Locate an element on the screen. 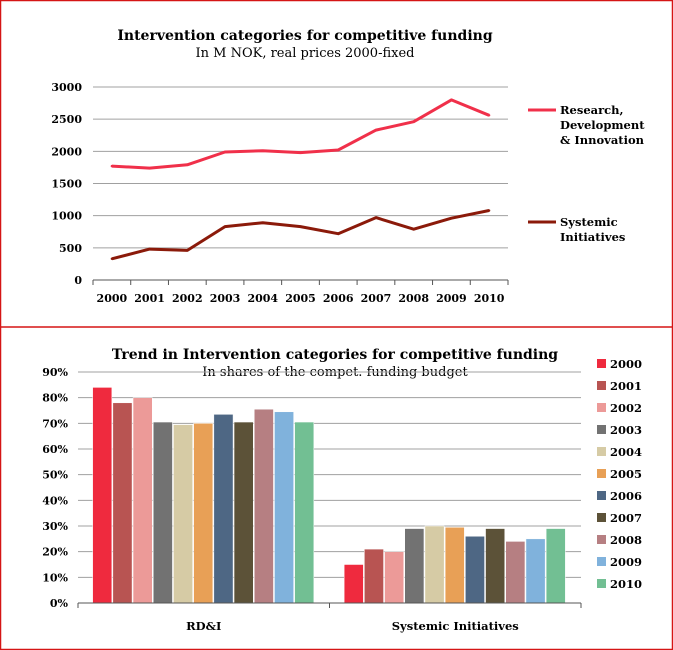 This screenshot has width=673, height=650. legend-swatch-2010 is located at coordinates (601, 583).